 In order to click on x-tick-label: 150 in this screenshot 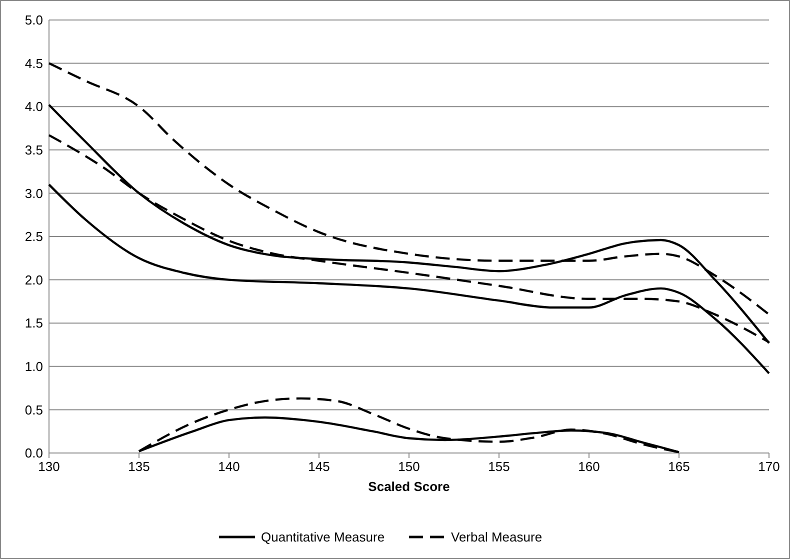, I will do `click(409, 466)`.